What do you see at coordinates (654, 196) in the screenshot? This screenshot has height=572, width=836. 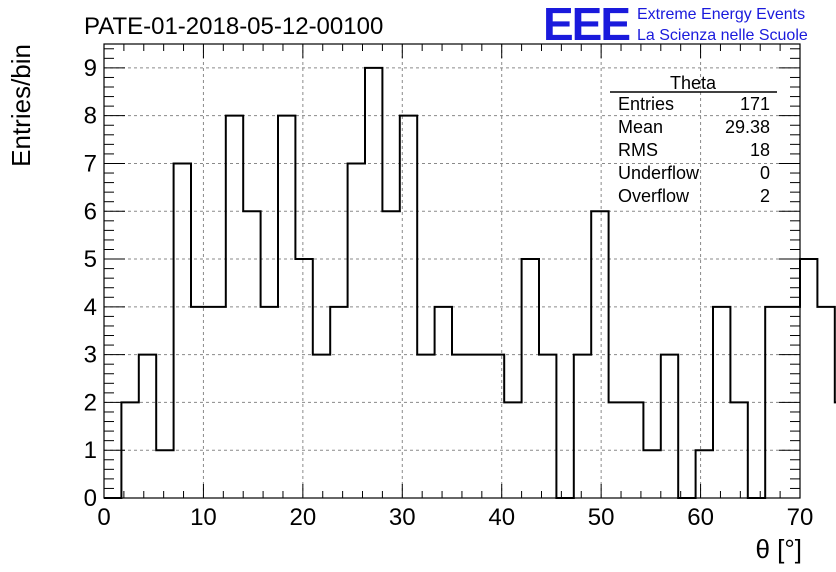 I see `stats-label: Overflow` at bounding box center [654, 196].